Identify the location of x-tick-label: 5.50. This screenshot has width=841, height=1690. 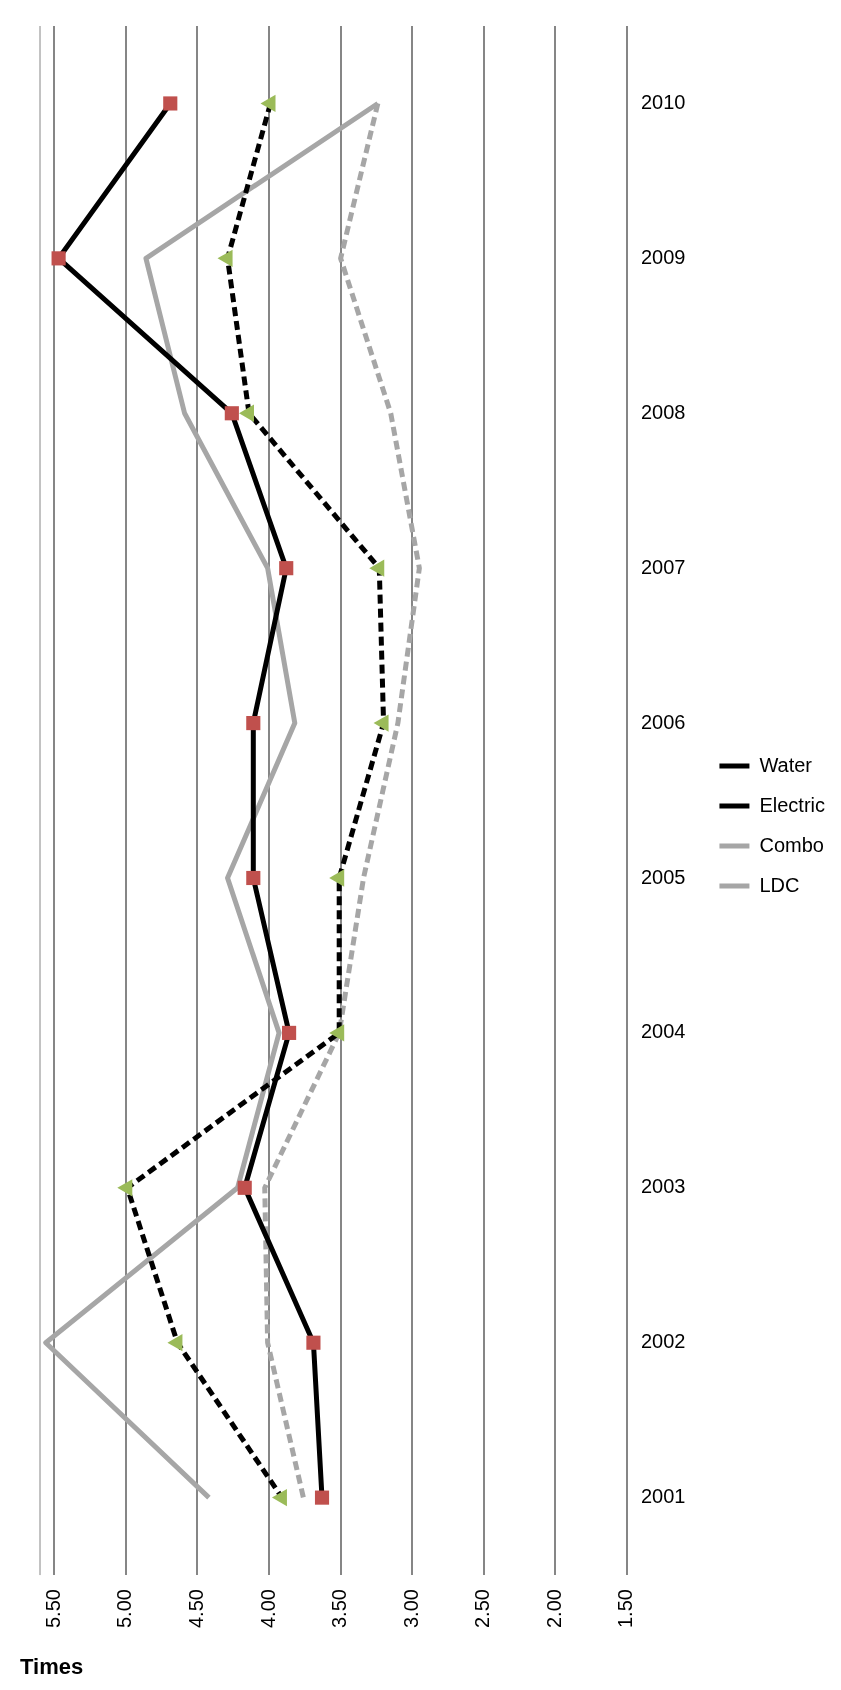
(52, 1609).